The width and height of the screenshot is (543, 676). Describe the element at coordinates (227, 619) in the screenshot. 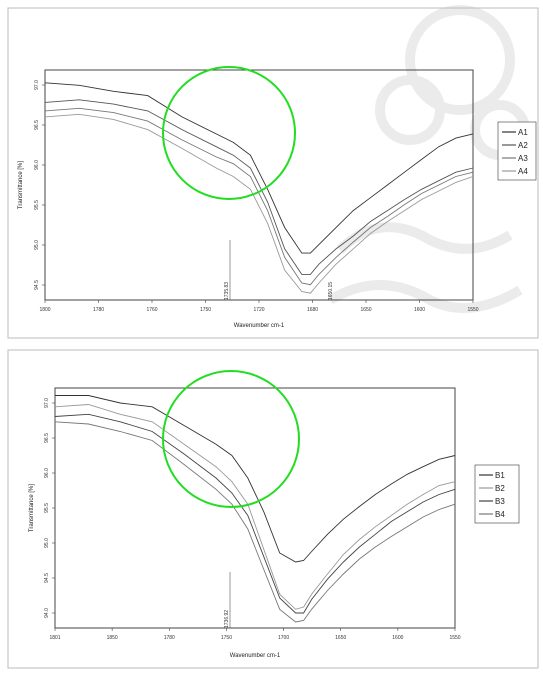

I see `chart-b-peak-label-1: 1736.92` at that location.